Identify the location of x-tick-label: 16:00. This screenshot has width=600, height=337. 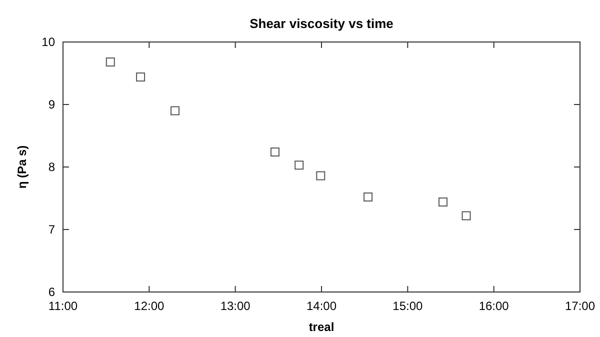
(494, 306).